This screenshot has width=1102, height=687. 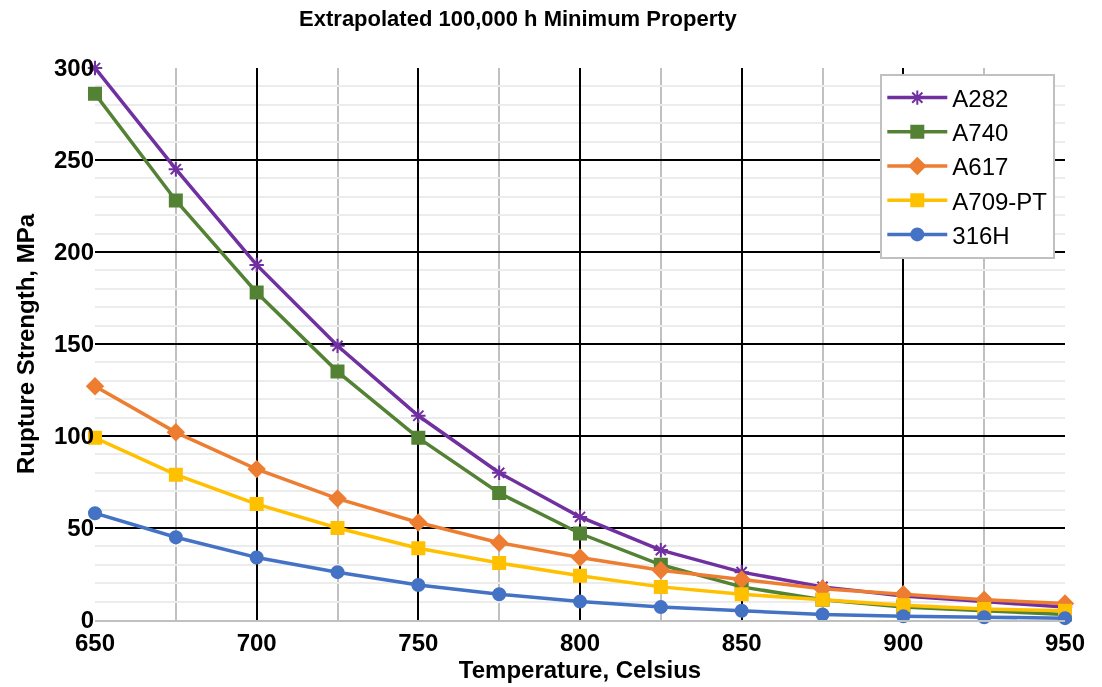 I want to click on x-tick-label: 850, so click(x=741, y=642).